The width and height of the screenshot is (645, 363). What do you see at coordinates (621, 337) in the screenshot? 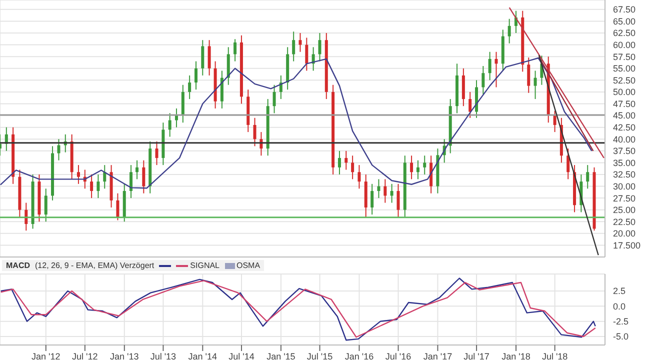
I see `y-tick-label: -5.0` at bounding box center [621, 337].